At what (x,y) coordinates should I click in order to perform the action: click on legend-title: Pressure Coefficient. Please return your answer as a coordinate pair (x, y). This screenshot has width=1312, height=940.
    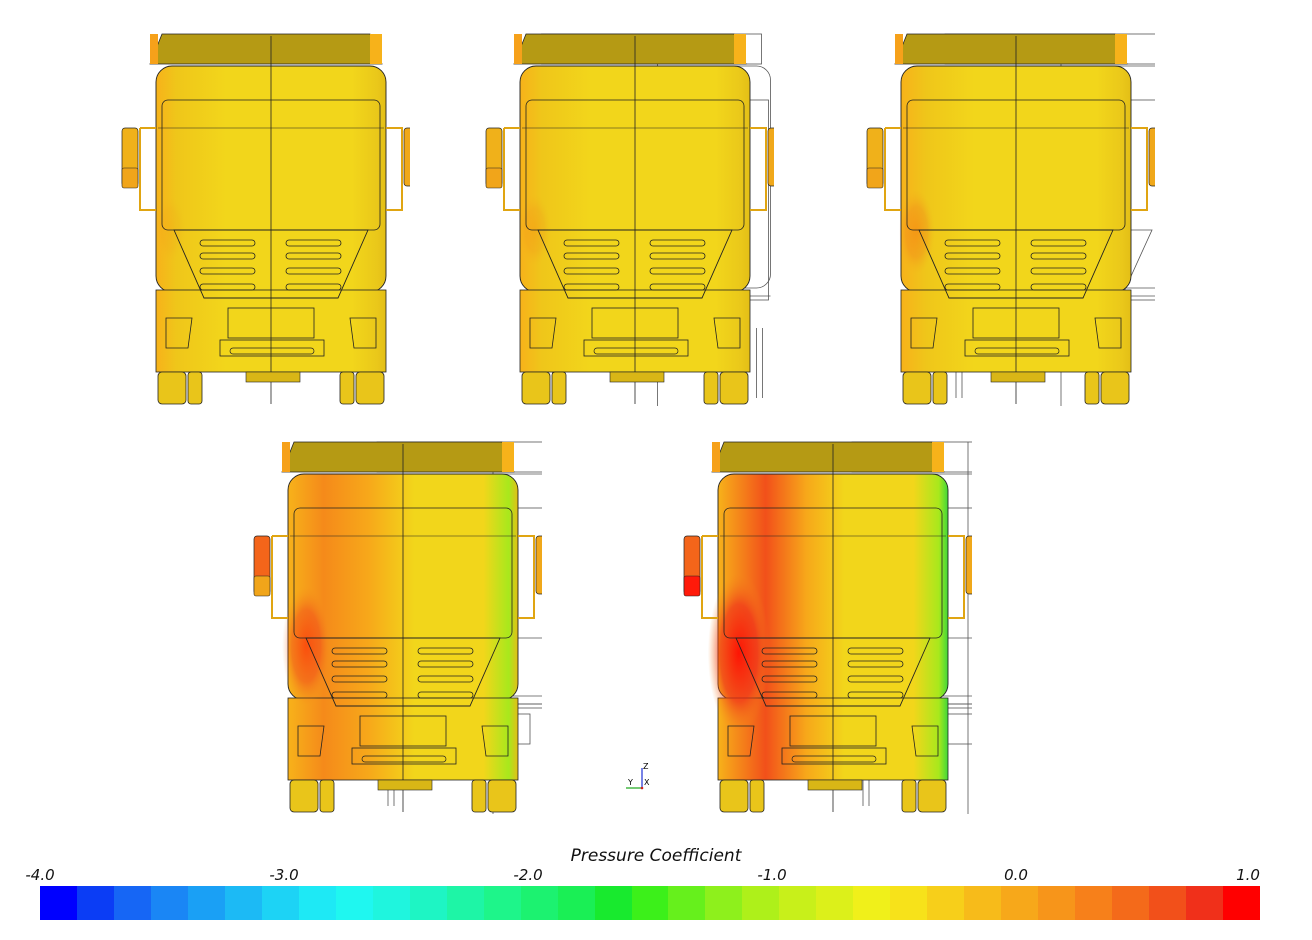
    Looking at the image, I should click on (656, 856).